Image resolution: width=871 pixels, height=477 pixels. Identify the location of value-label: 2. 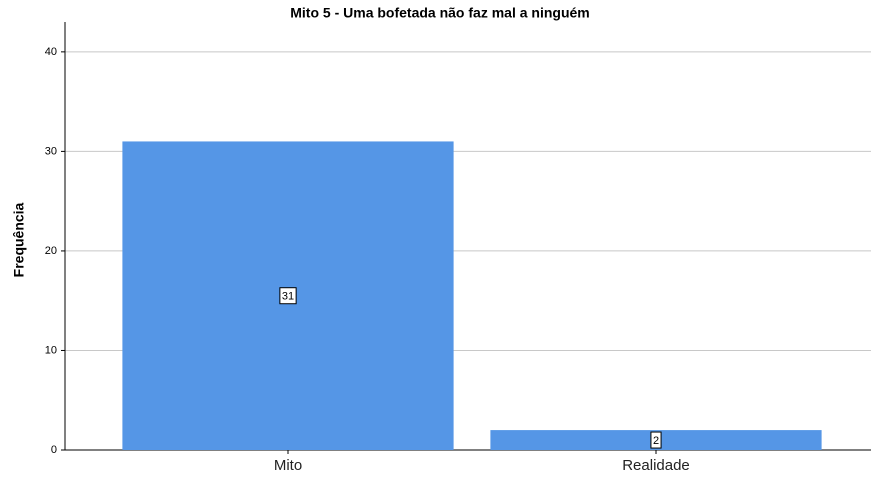
(656, 441).